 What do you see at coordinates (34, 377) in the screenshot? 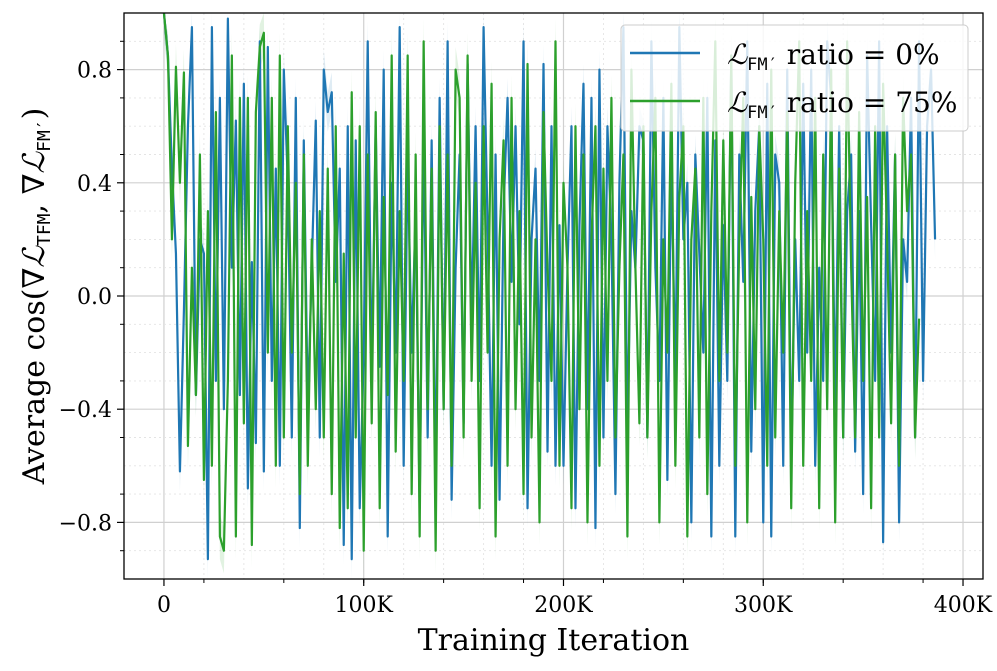
I see `y-label-prefix: Average cos(∇` at bounding box center [34, 377].